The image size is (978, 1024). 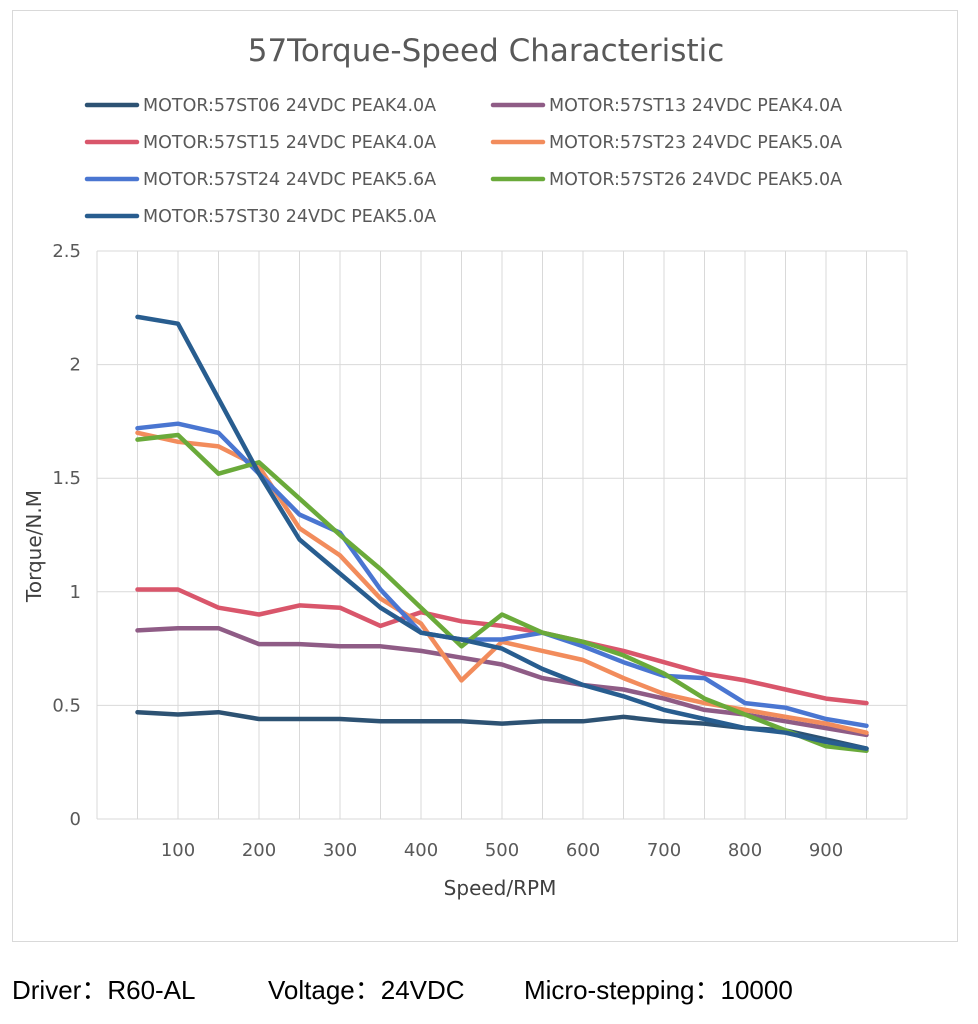 I want to click on y-tick-label: 2.5, so click(x=66, y=251).